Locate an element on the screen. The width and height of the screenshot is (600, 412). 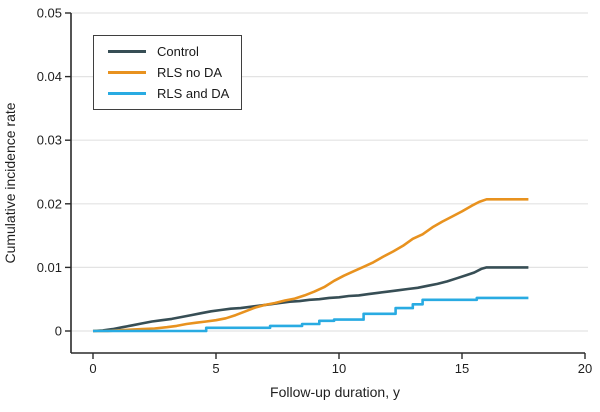
legend-item-rls-and-da: RLS and DA is located at coordinates (167, 93).